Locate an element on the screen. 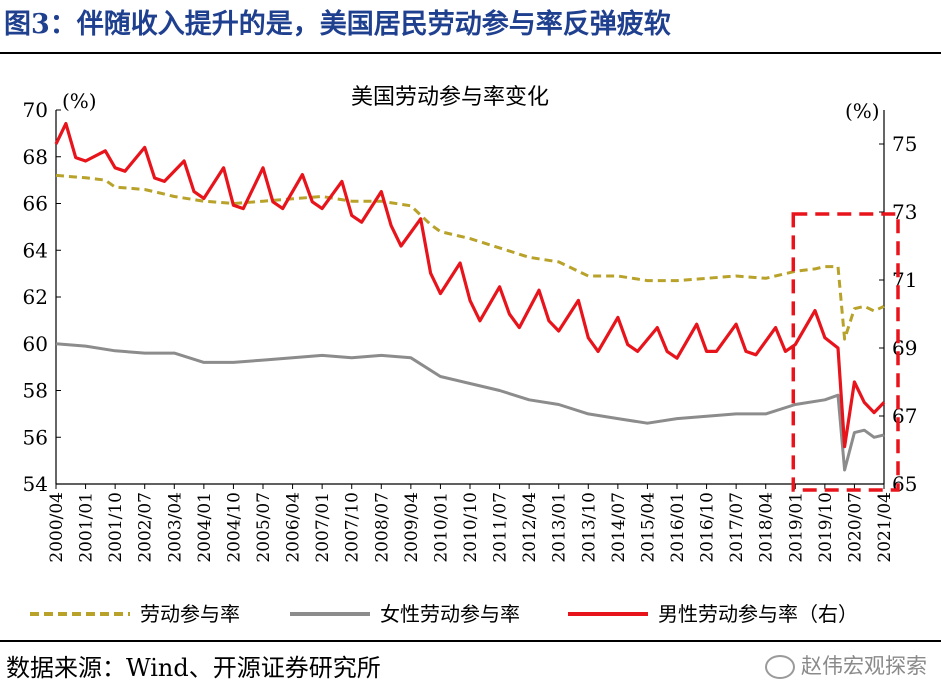  x-tick-label: 2014/07 is located at coordinates (619, 527).